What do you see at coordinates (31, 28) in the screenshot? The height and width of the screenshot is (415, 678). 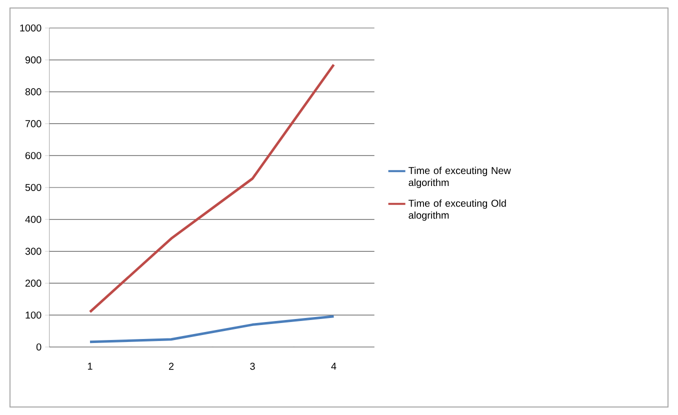 I see `y-tick-label: 1000` at bounding box center [31, 28].